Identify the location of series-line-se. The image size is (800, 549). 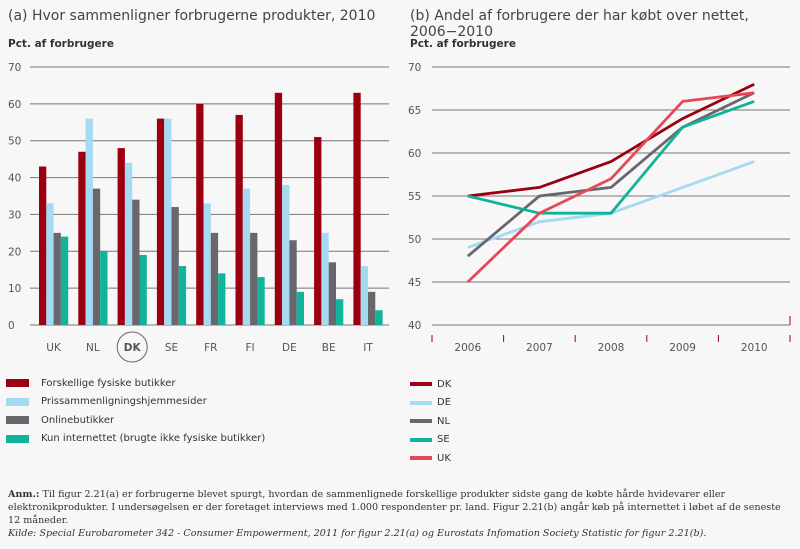
(611, 157).